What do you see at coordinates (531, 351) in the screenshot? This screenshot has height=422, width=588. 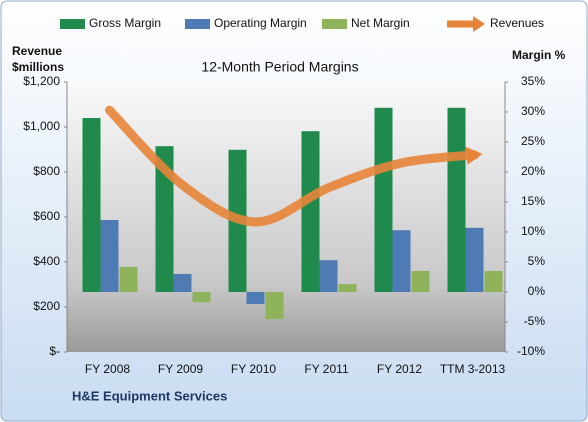 I see `y2-tick-label: -10%` at bounding box center [531, 351].